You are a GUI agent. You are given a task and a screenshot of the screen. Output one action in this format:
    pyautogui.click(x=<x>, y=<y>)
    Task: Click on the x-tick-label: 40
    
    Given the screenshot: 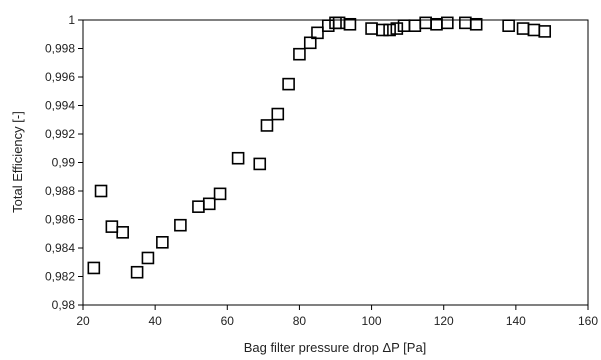 What is the action you would take?
    pyautogui.click(x=155, y=321)
    